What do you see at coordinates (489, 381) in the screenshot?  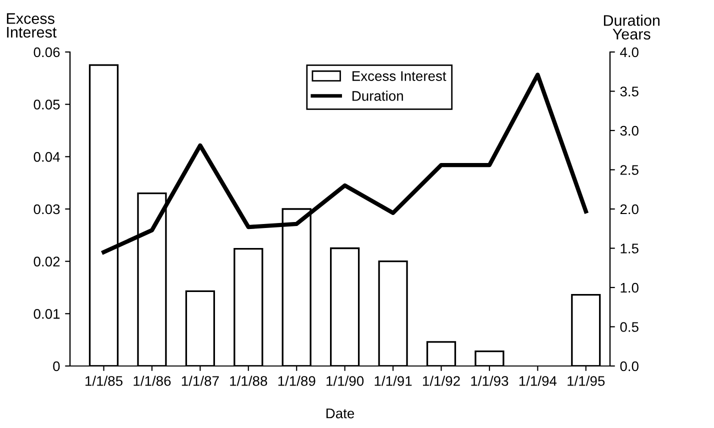 I see `x-tick-label: 1/1/93` at bounding box center [489, 381].